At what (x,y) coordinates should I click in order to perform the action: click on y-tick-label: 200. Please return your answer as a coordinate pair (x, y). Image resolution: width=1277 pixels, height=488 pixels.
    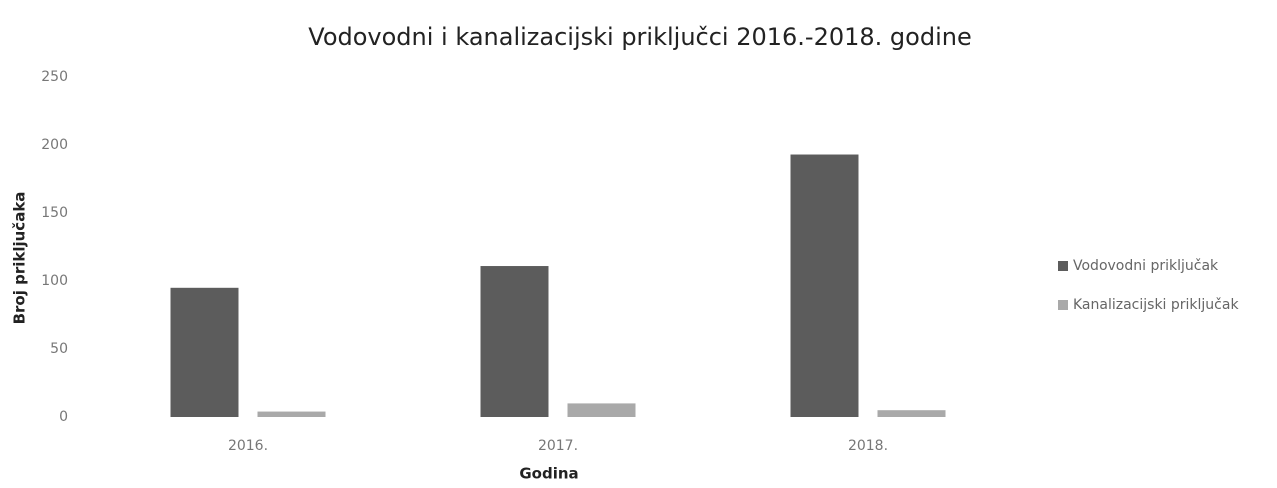
    Looking at the image, I should click on (54, 145).